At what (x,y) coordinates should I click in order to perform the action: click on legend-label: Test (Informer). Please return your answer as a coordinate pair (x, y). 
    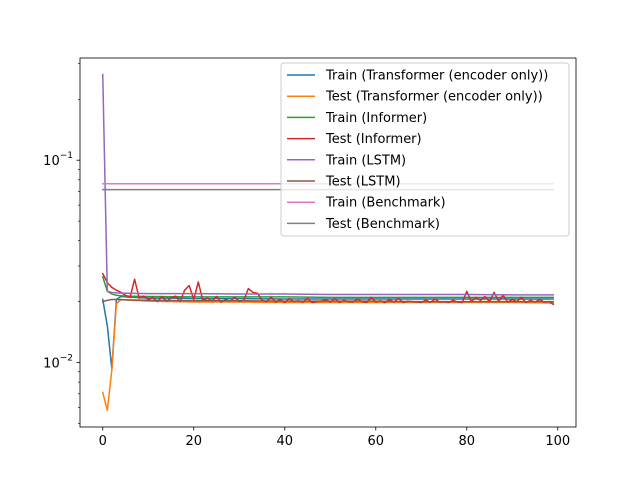
    Looking at the image, I should click on (373, 139).